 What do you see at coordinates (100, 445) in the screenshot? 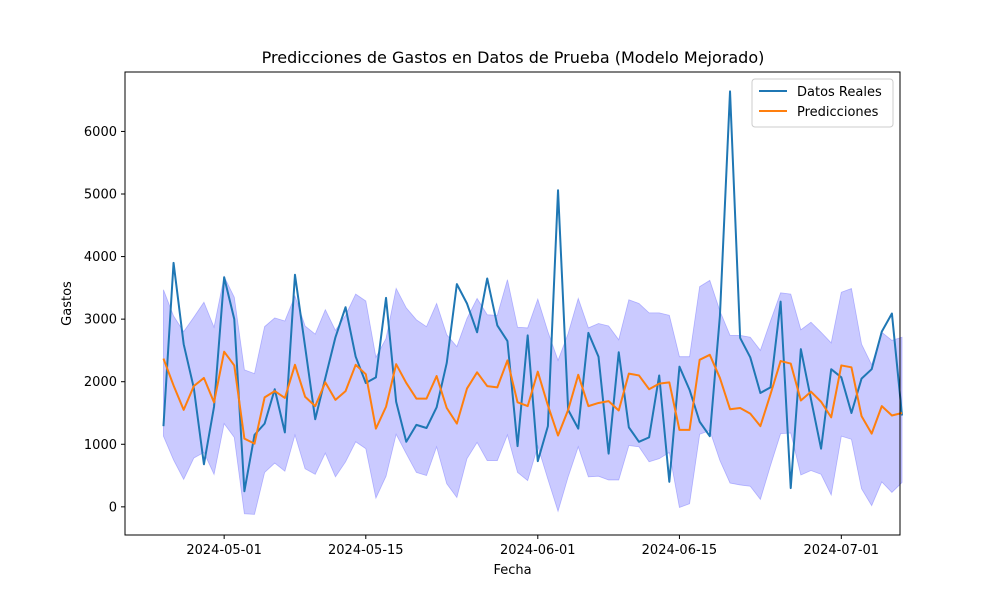
I see `y-tick-label: 1000` at bounding box center [100, 445].